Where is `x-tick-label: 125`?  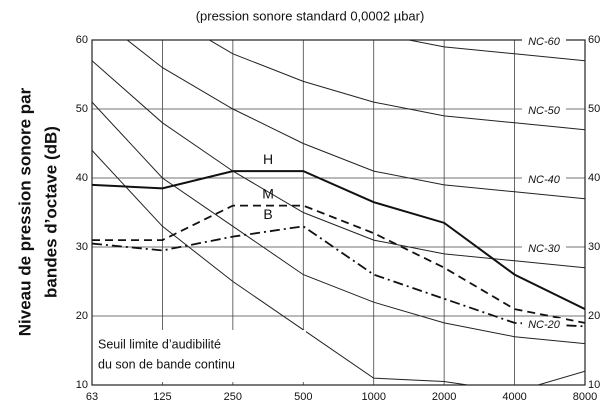 x-tick-label: 125 is located at coordinates (162, 397).